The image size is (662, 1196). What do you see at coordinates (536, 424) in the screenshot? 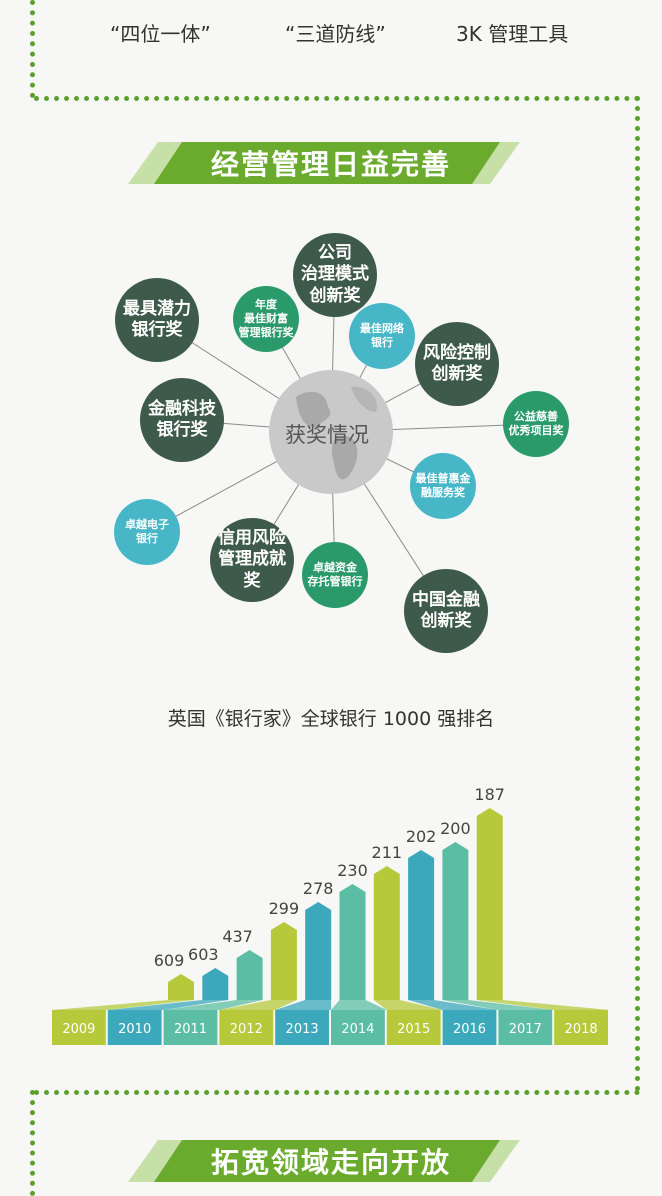
I see `award-node: 公益慈善 优秀项目奖` at bounding box center [536, 424].